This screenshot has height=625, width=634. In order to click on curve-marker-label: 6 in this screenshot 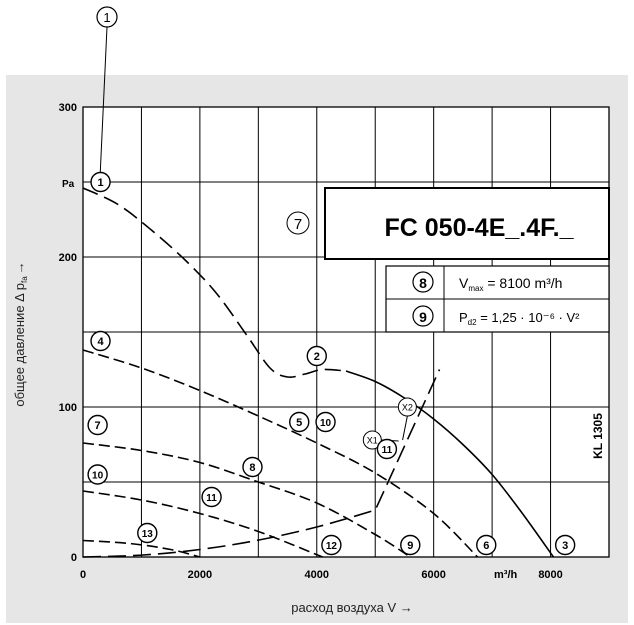, I will do `click(486, 546)`.